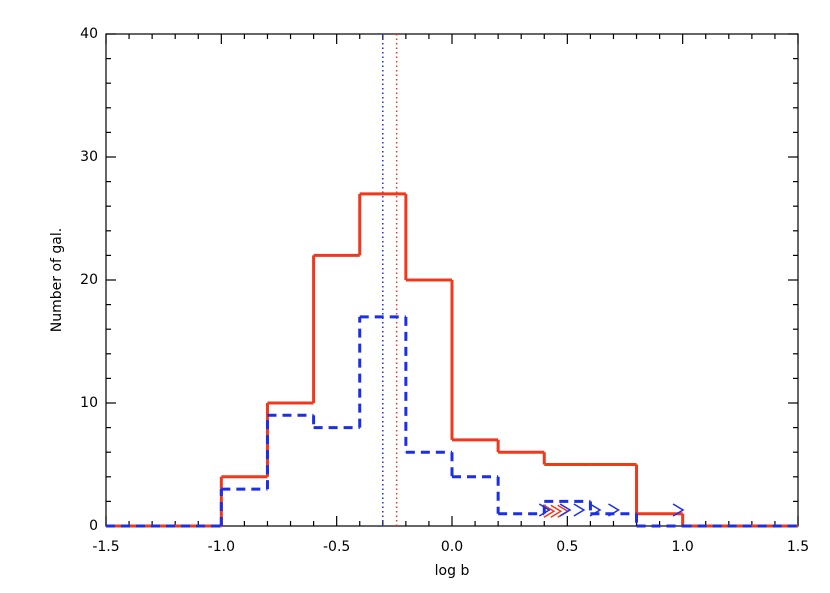 The width and height of the screenshot is (830, 593). I want to click on y-tick-label: 30, so click(89, 157).